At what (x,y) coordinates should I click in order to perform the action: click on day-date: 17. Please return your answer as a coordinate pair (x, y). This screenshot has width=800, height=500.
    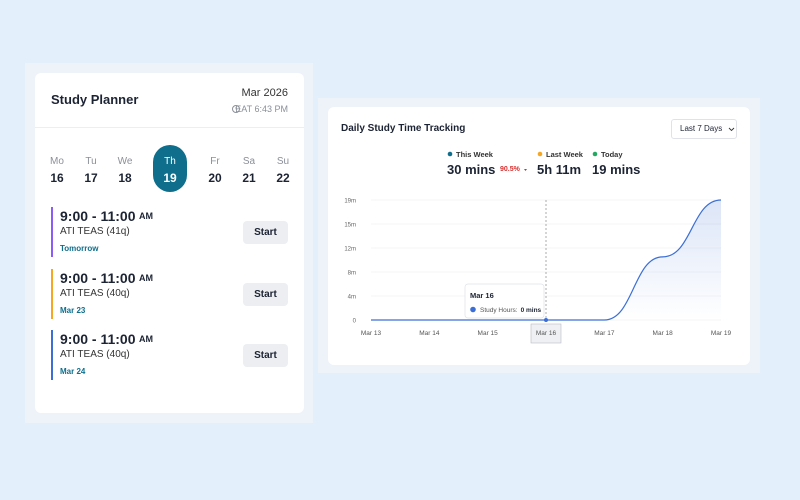
    Looking at the image, I should click on (91, 178).